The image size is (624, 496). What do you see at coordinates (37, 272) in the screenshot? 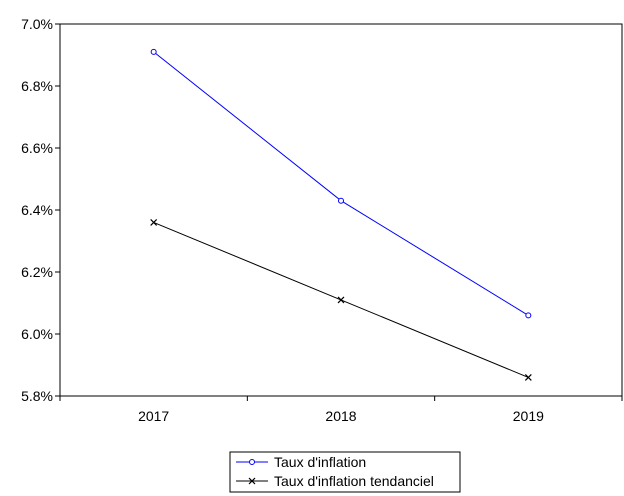
I see `y-tick-label: 6.2%` at bounding box center [37, 272].